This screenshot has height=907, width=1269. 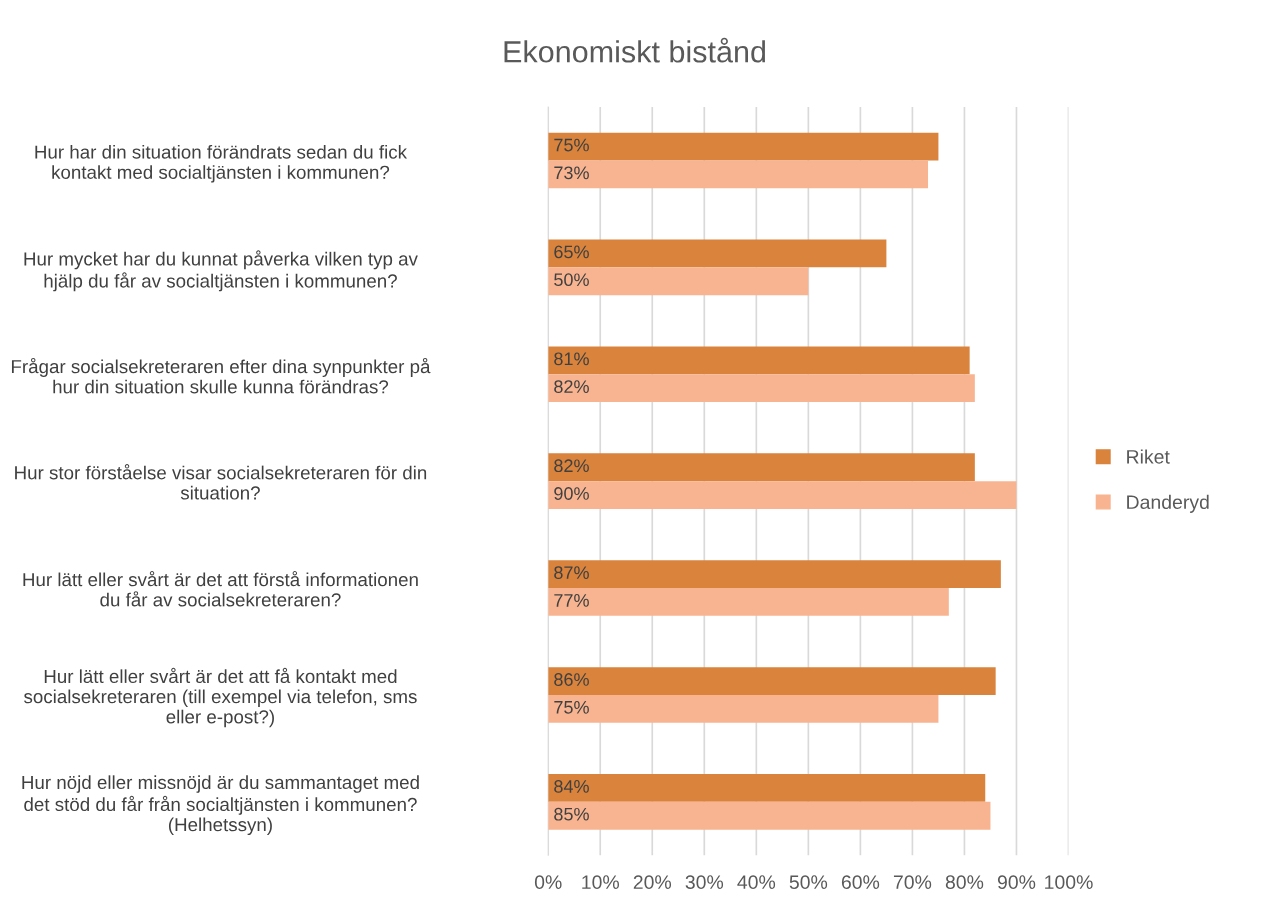 What do you see at coordinates (1168, 503) in the screenshot?
I see `legend-label: Danderyd` at bounding box center [1168, 503].